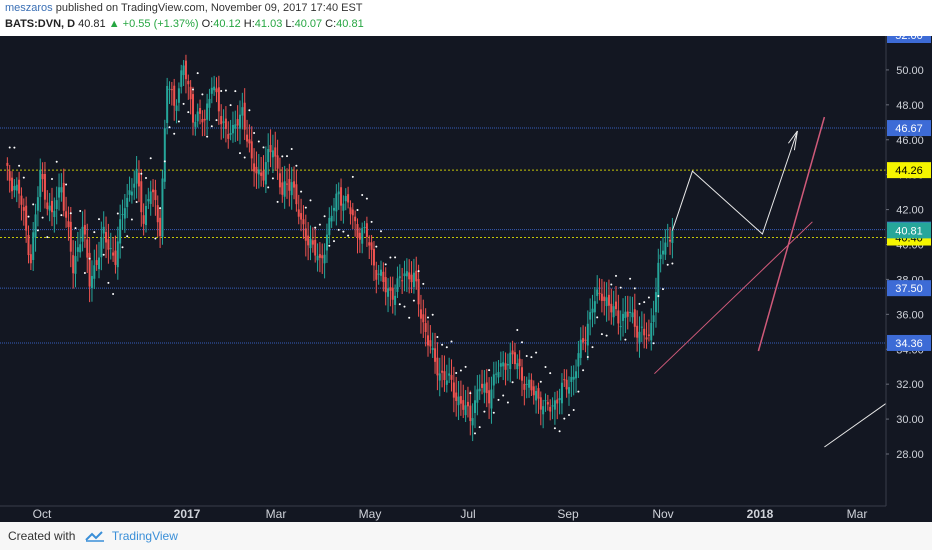 The width and height of the screenshot is (932, 550). Describe the element at coordinates (29, 8) in the screenshot. I see `author-link: meszaros` at that location.